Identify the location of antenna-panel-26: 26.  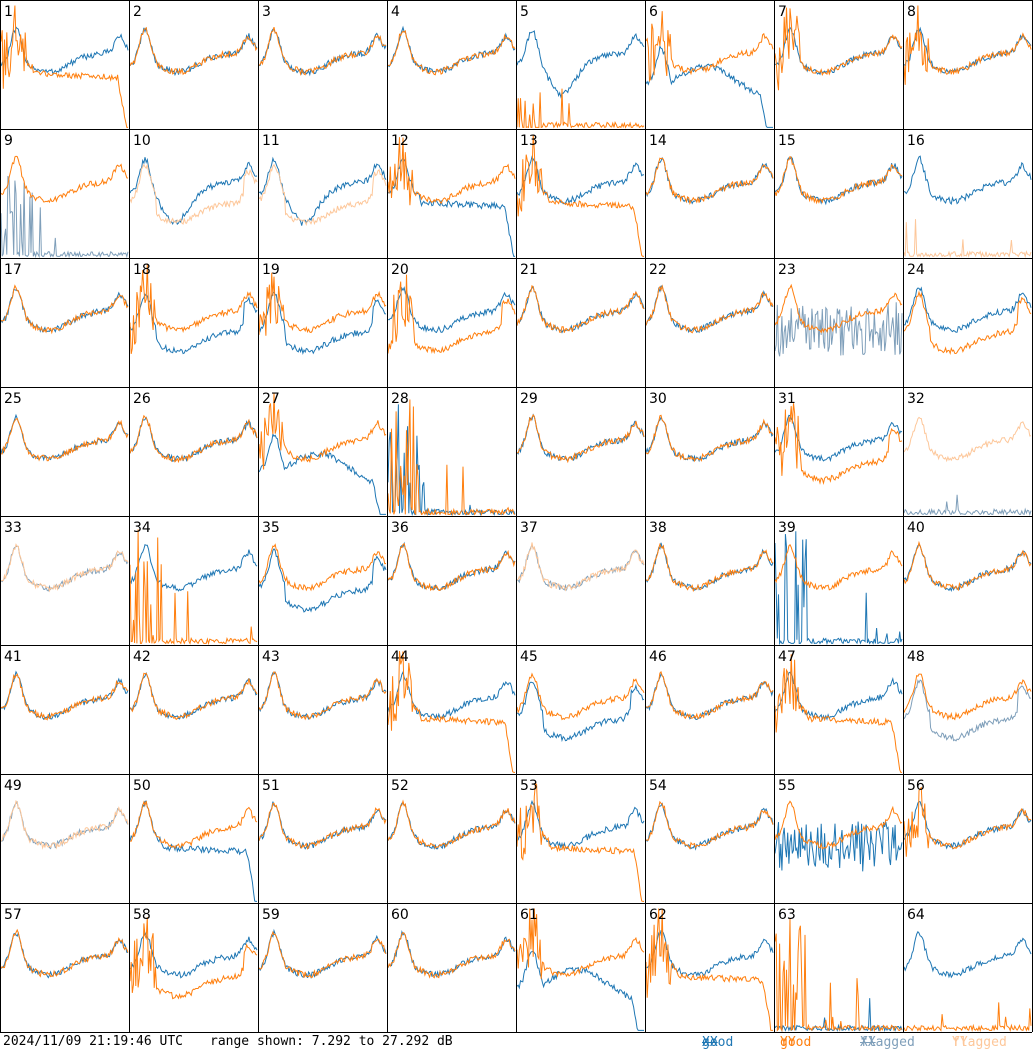
(193, 427).